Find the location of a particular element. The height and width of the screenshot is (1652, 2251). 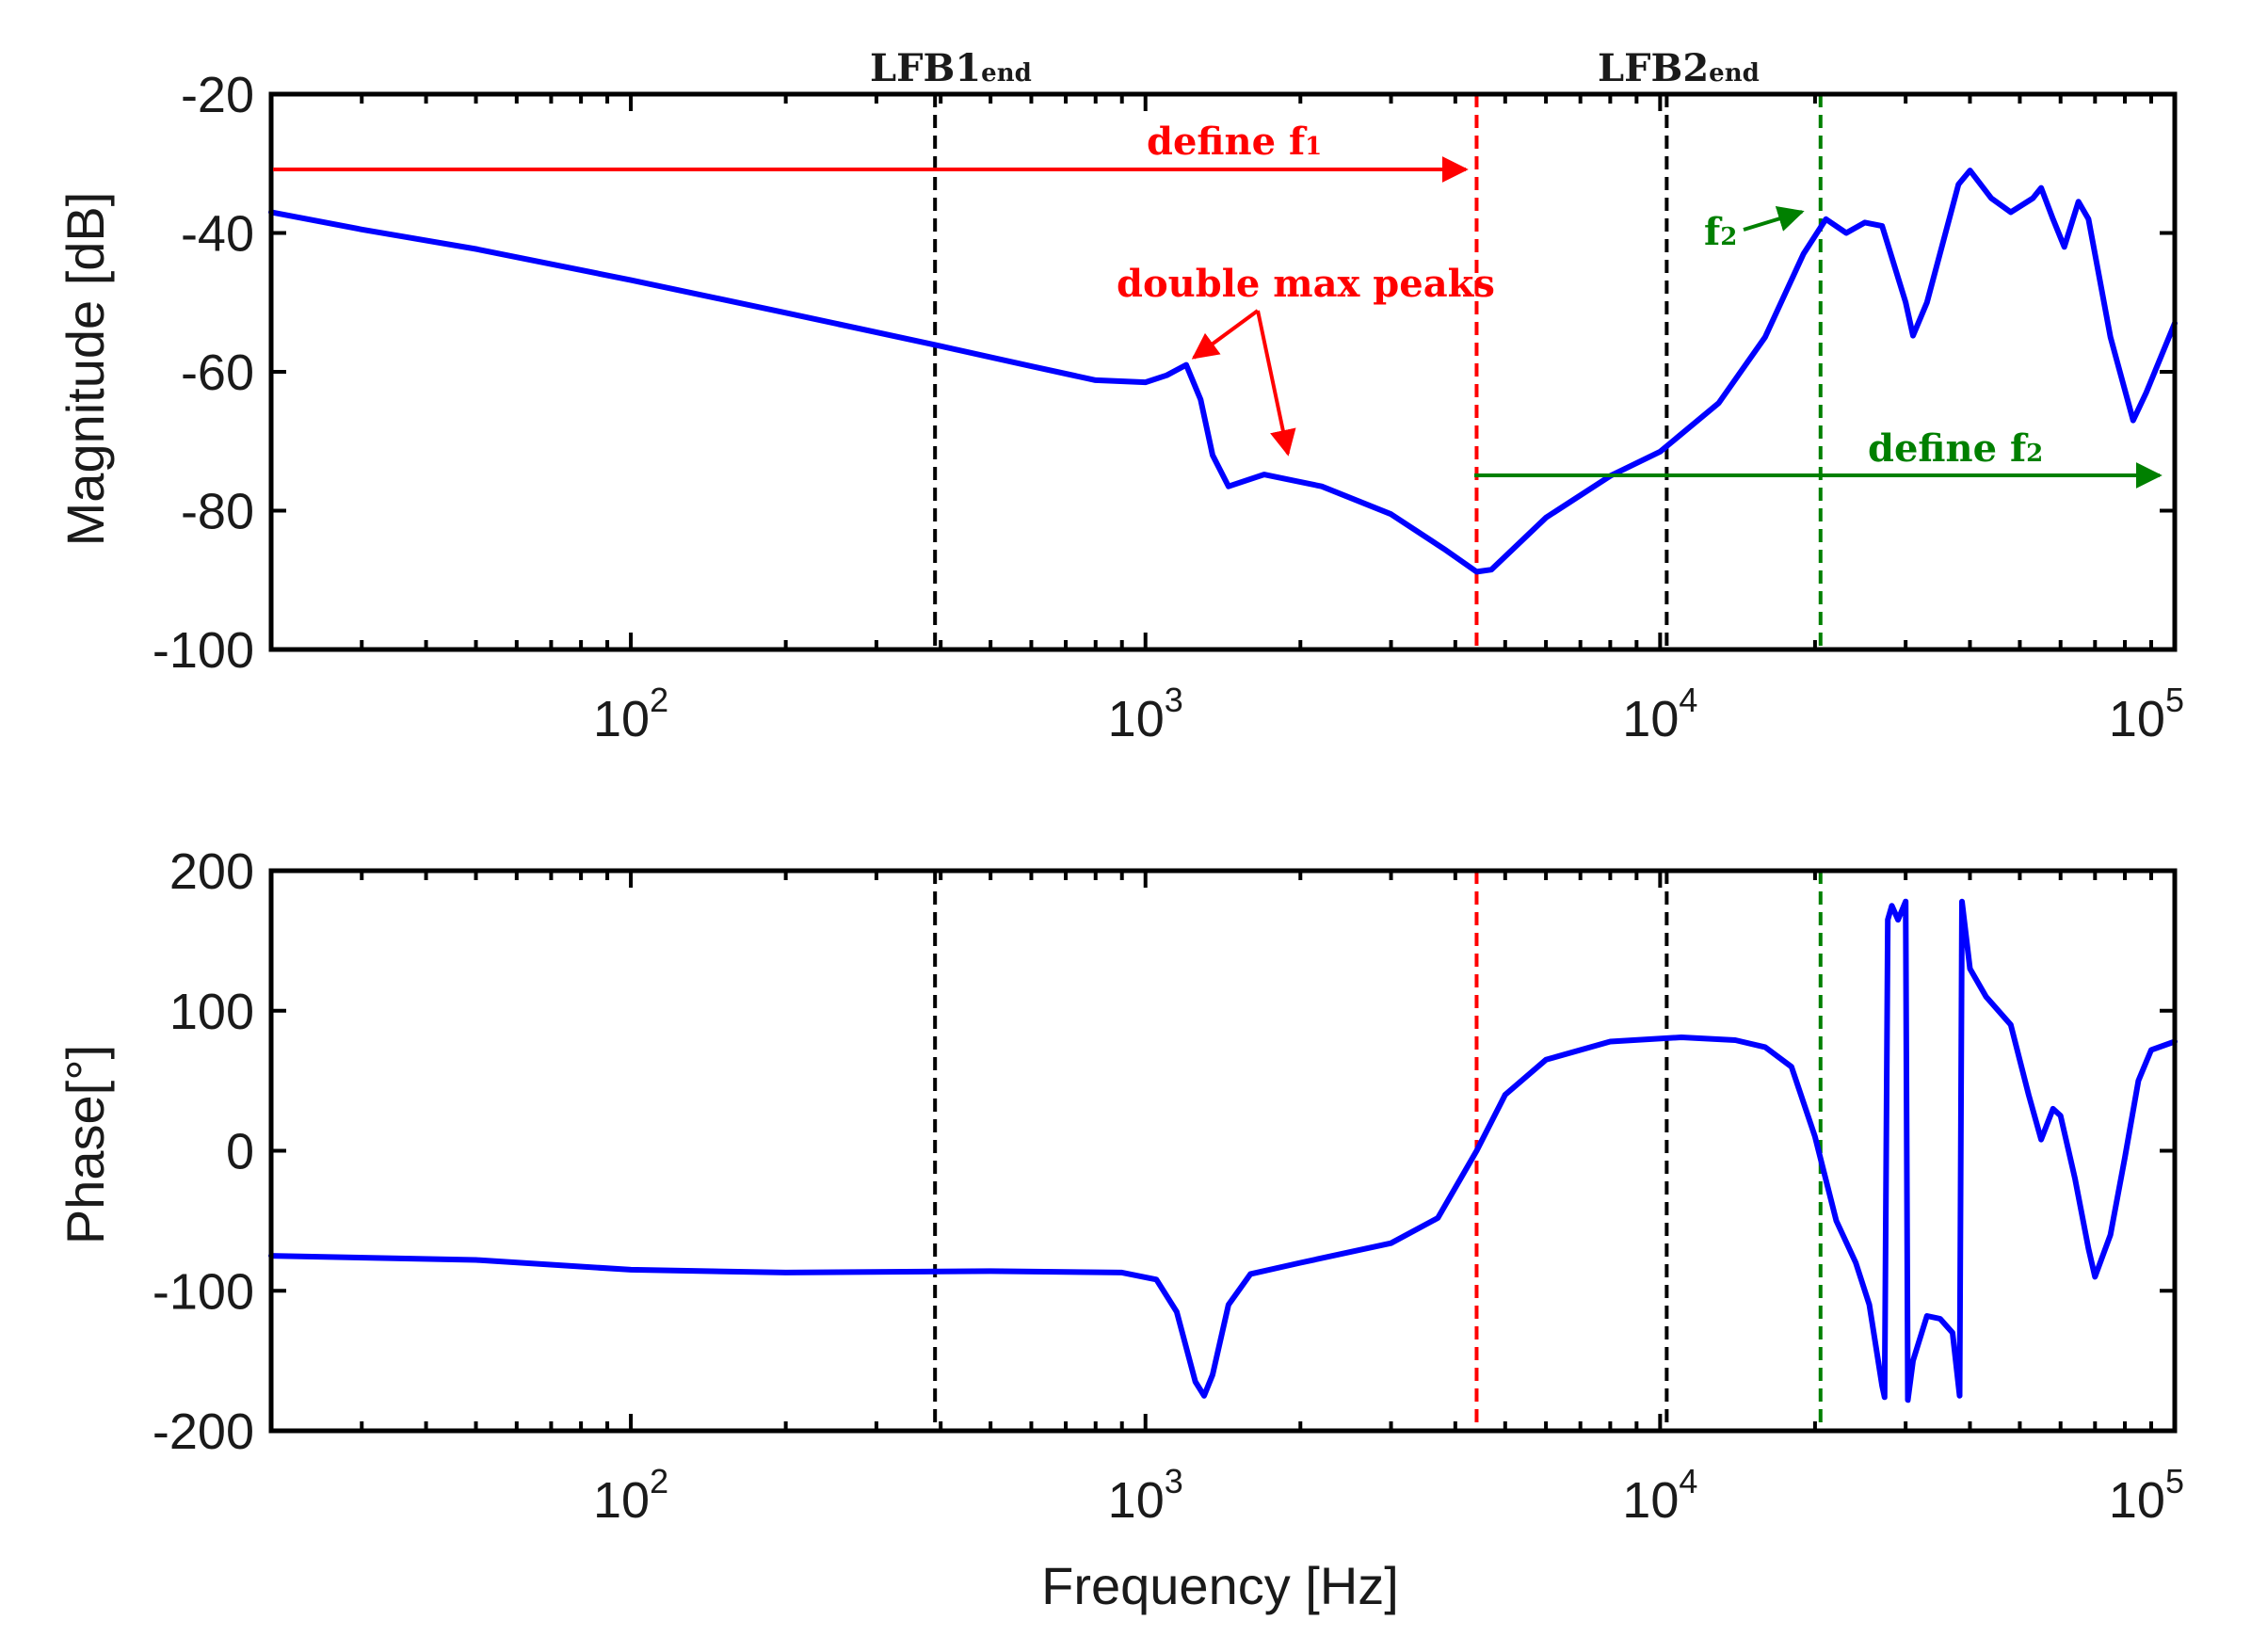

magnitude-y-axis-title: Magnitude [dB] is located at coordinates (85, 369).